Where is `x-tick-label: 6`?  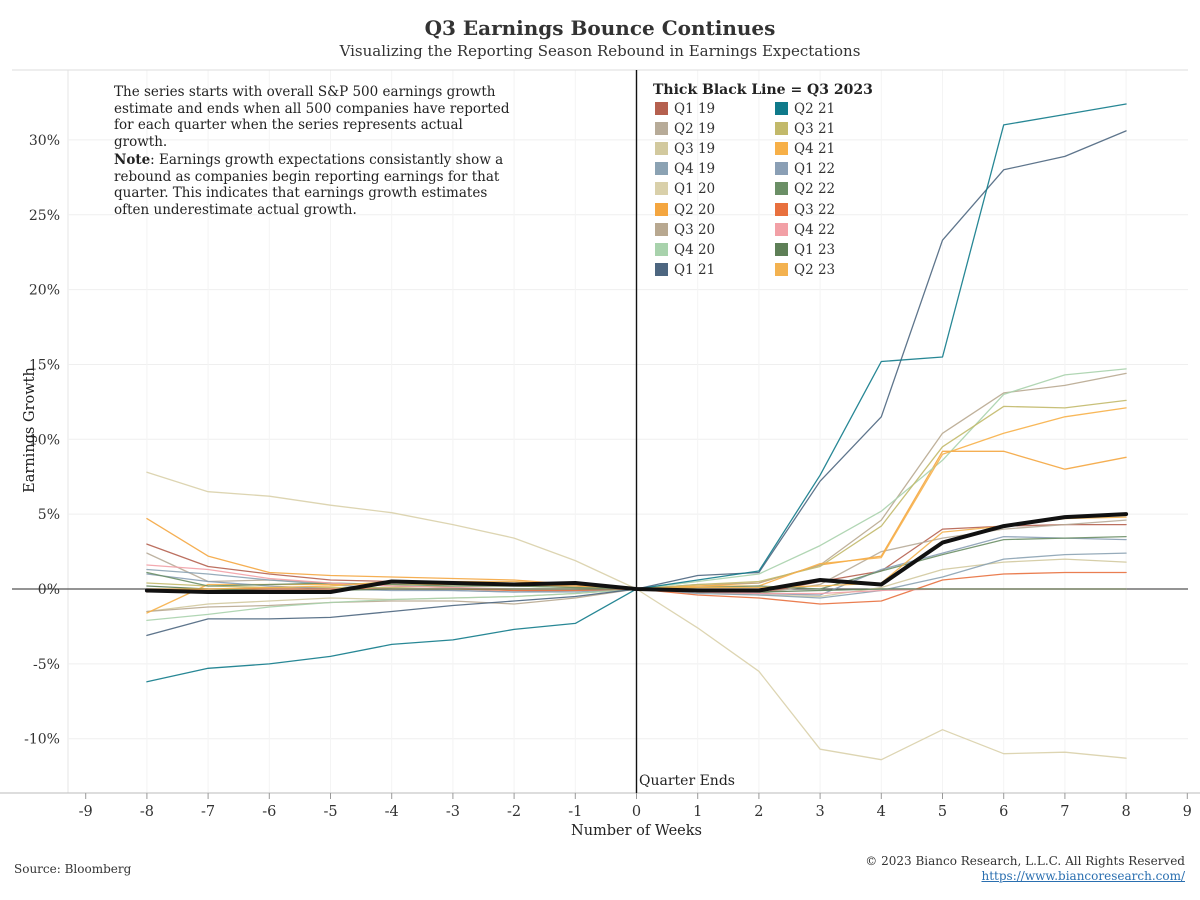 x-tick-label: 6 is located at coordinates (1003, 812).